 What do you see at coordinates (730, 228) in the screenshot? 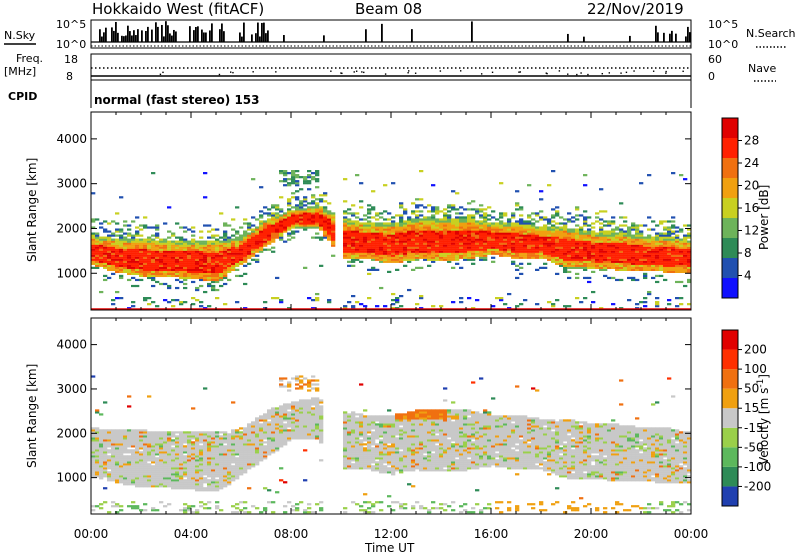
I see `colorbar-segment` at bounding box center [730, 228].